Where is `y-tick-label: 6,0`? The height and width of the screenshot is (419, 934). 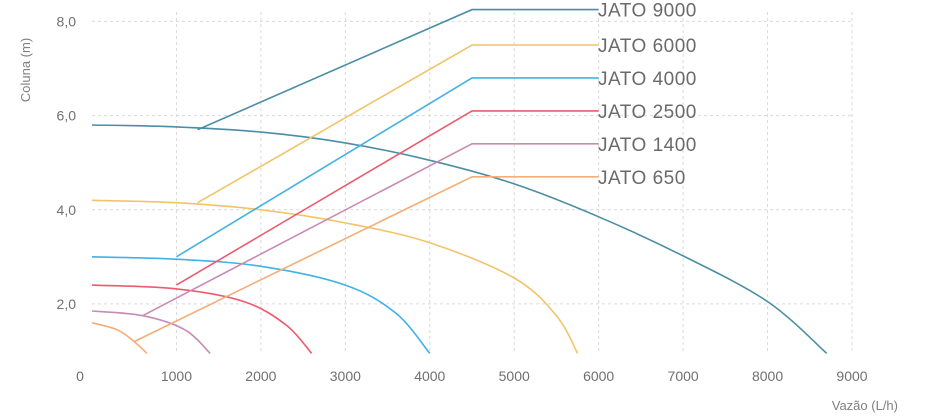 y-tick-label: 6,0 is located at coordinates (67, 116).